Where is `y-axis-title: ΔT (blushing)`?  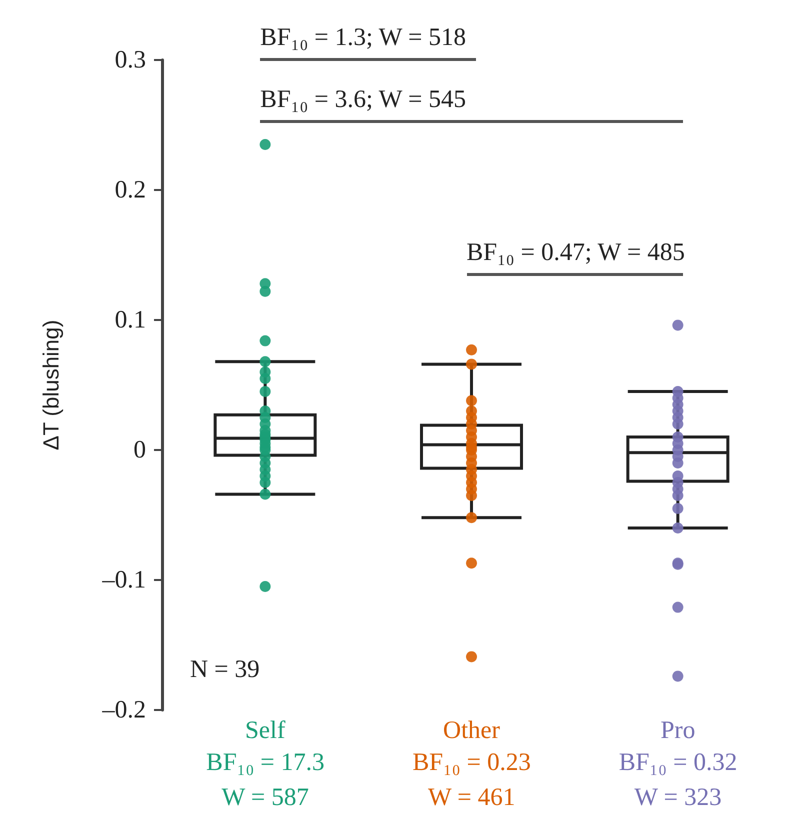 y-axis-title: ΔT (blushing) is located at coordinates (51, 385).